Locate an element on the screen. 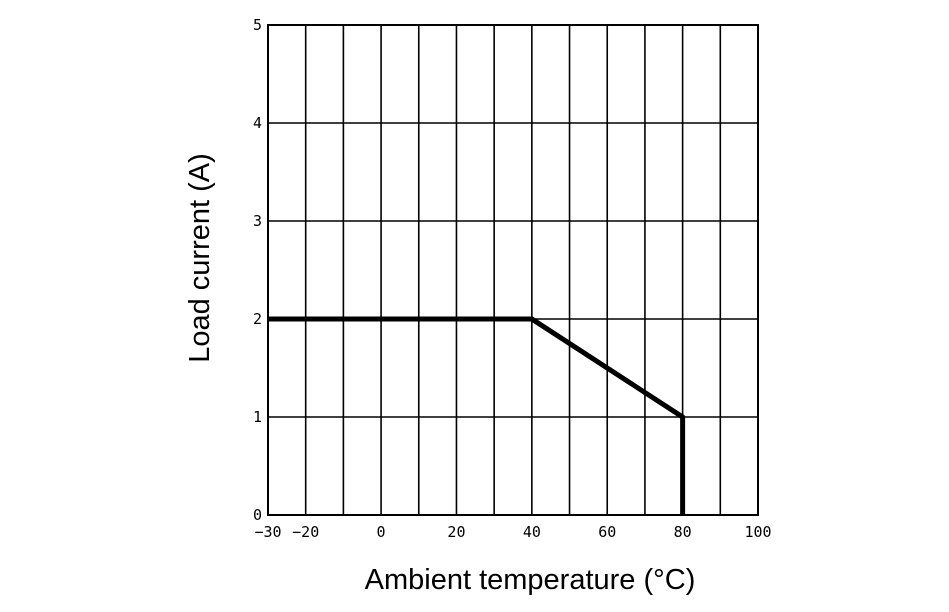 The width and height of the screenshot is (949, 612). series-line is located at coordinates (477, 415).